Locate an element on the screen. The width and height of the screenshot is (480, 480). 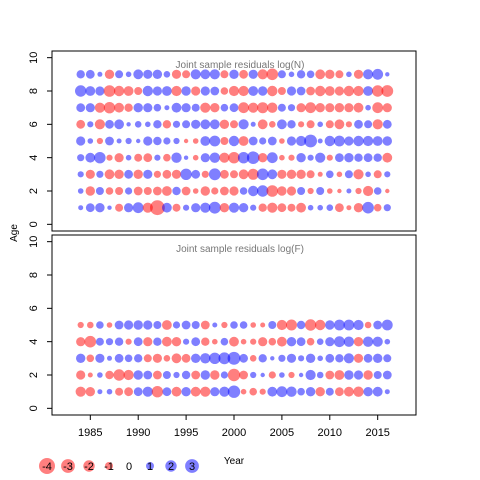
x-tick-label: 2010 is located at coordinates (330, 433).